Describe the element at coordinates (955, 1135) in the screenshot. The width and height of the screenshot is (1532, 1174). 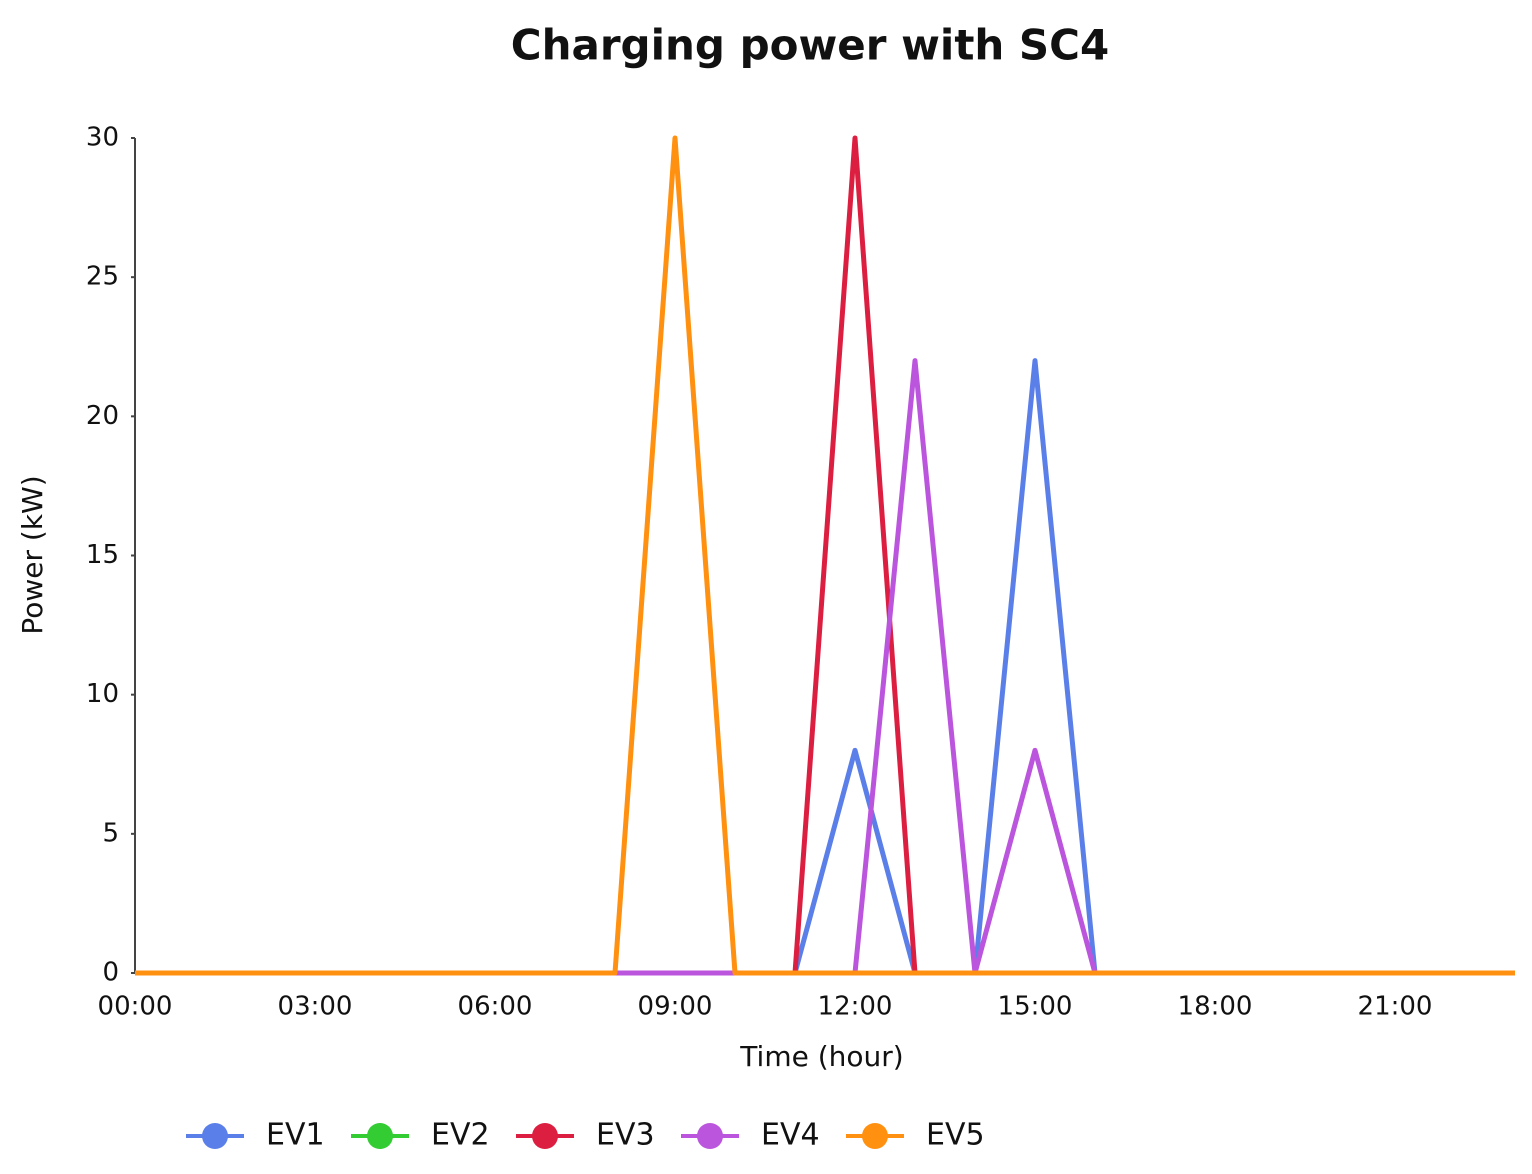
I see `legend-label: EV5` at that location.